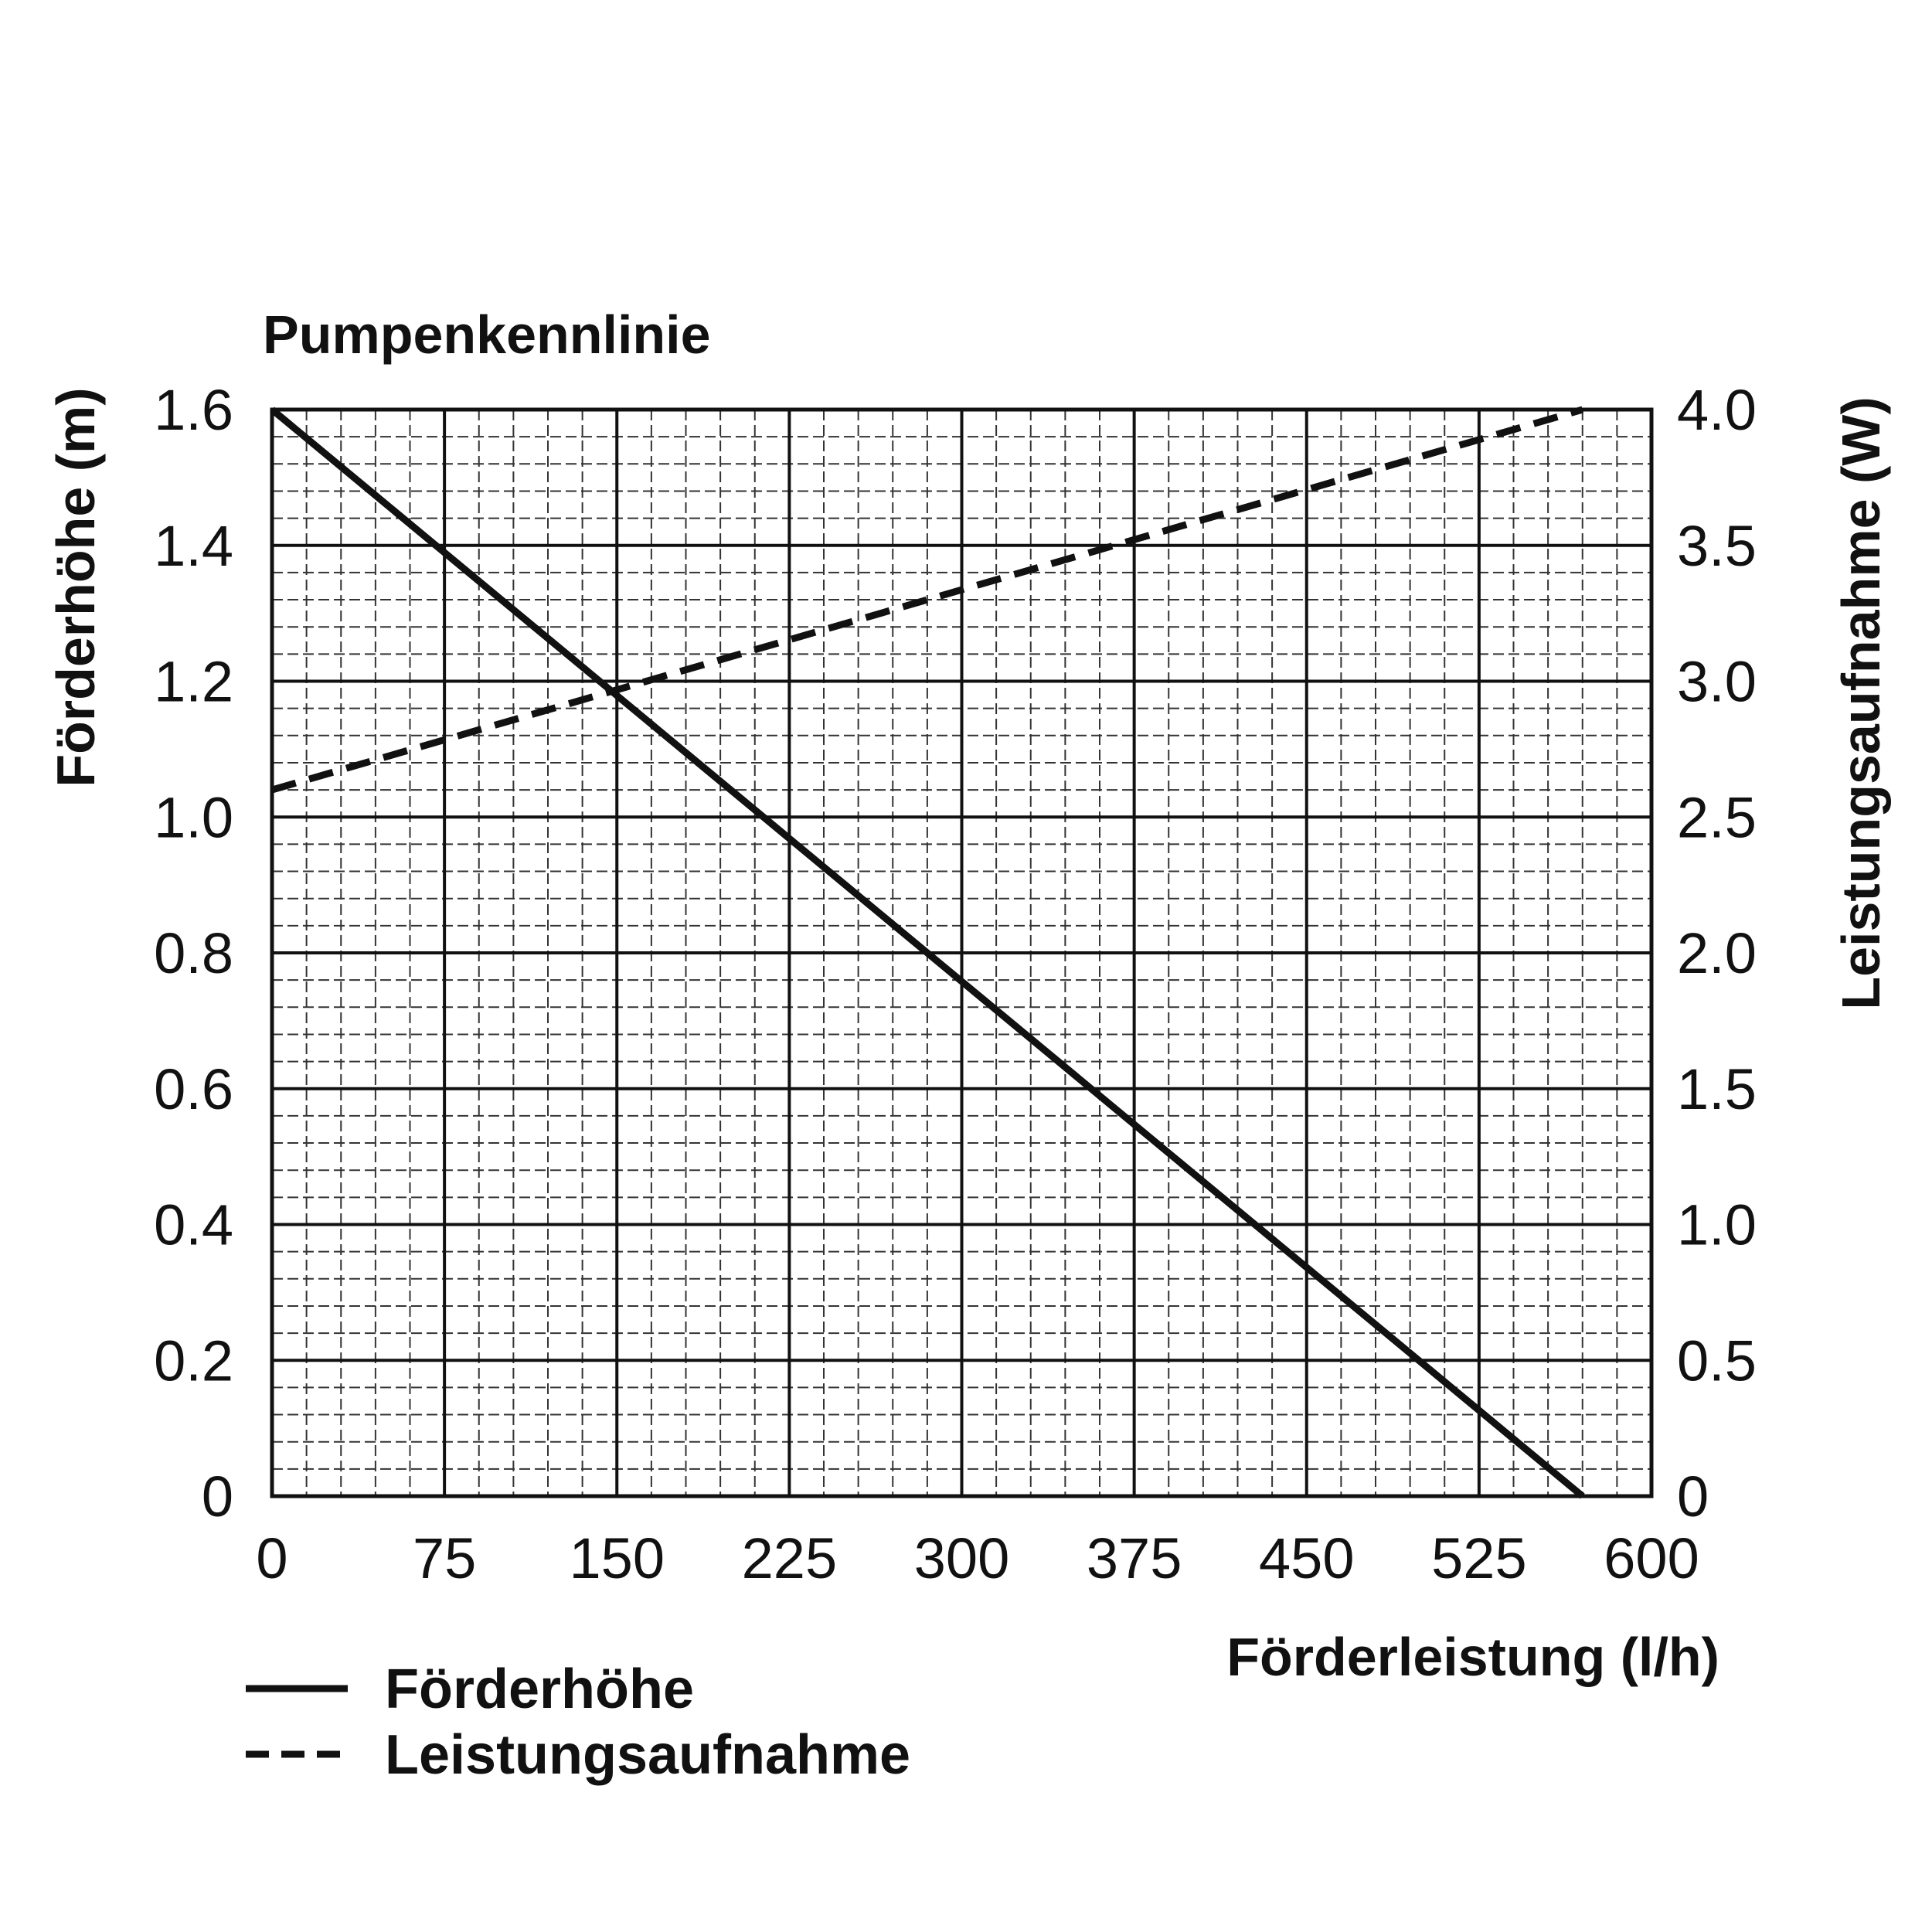  Describe the element at coordinates (1717, 1225) in the screenshot. I see `right-y-tick-label: 1.0` at that location.